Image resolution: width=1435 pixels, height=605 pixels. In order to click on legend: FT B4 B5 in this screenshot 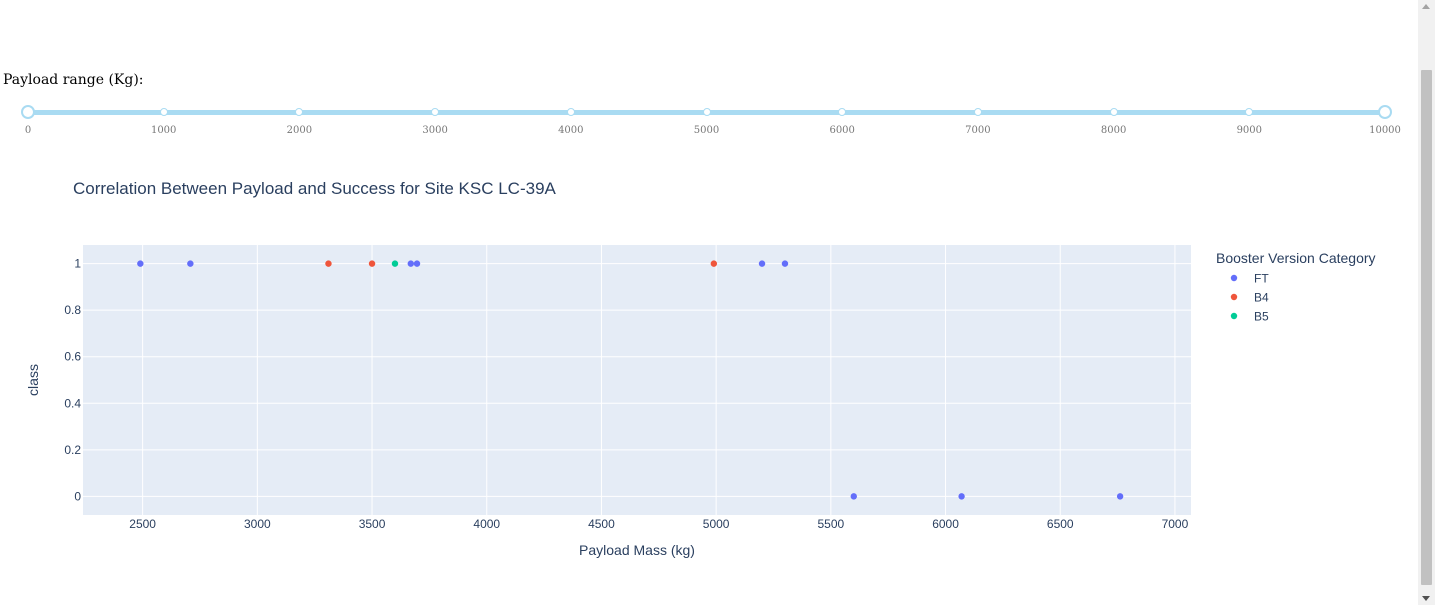, I will do `click(1250, 298)`.